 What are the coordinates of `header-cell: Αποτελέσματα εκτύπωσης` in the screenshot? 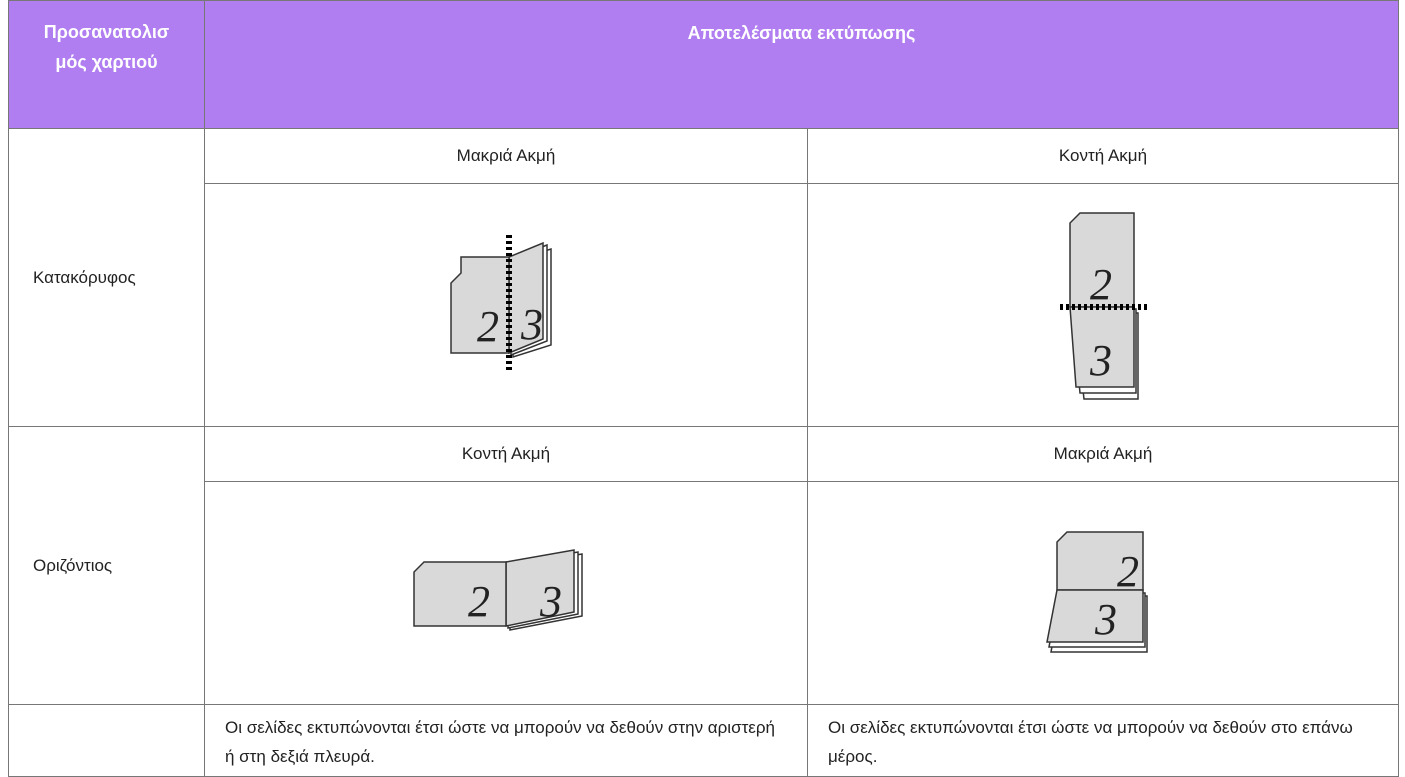 It's located at (801, 64).